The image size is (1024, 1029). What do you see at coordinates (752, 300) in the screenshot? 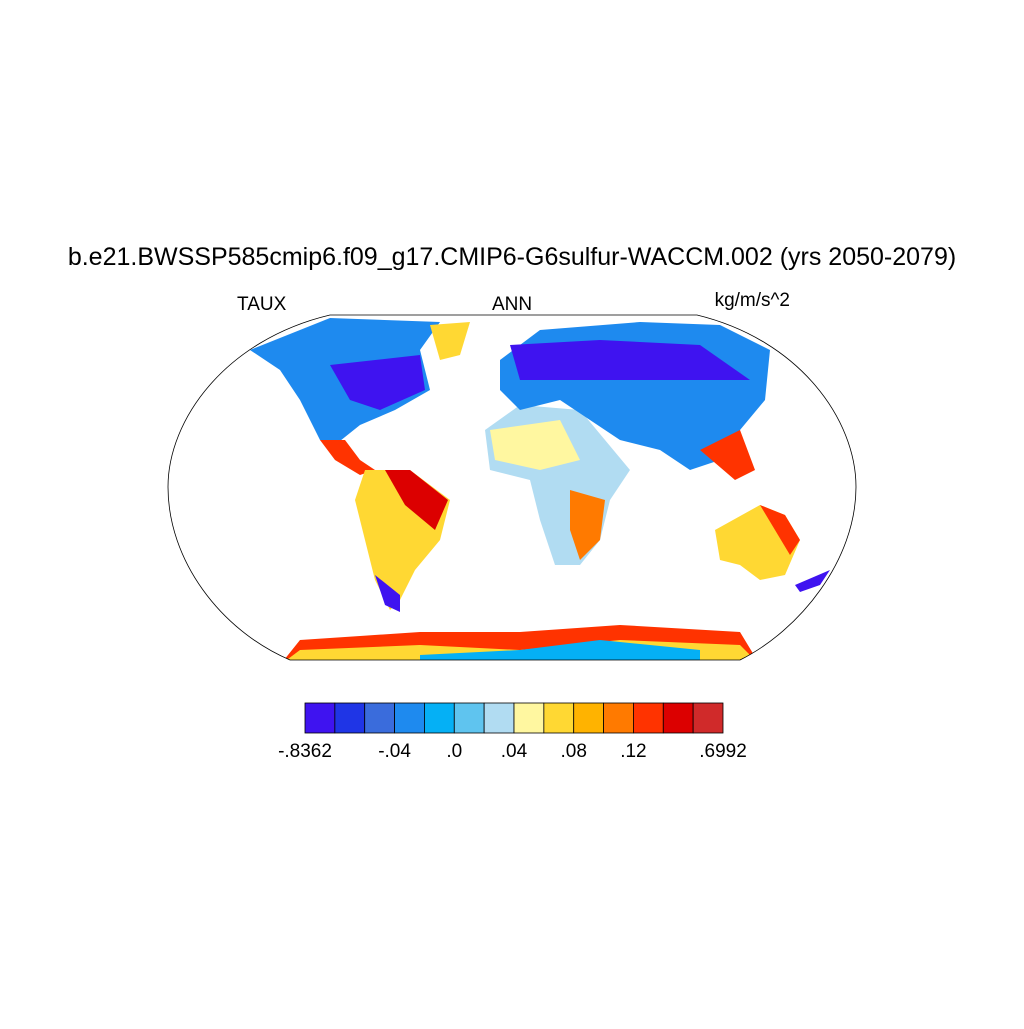
I see `units-label: kg/m/s^2` at bounding box center [752, 300].